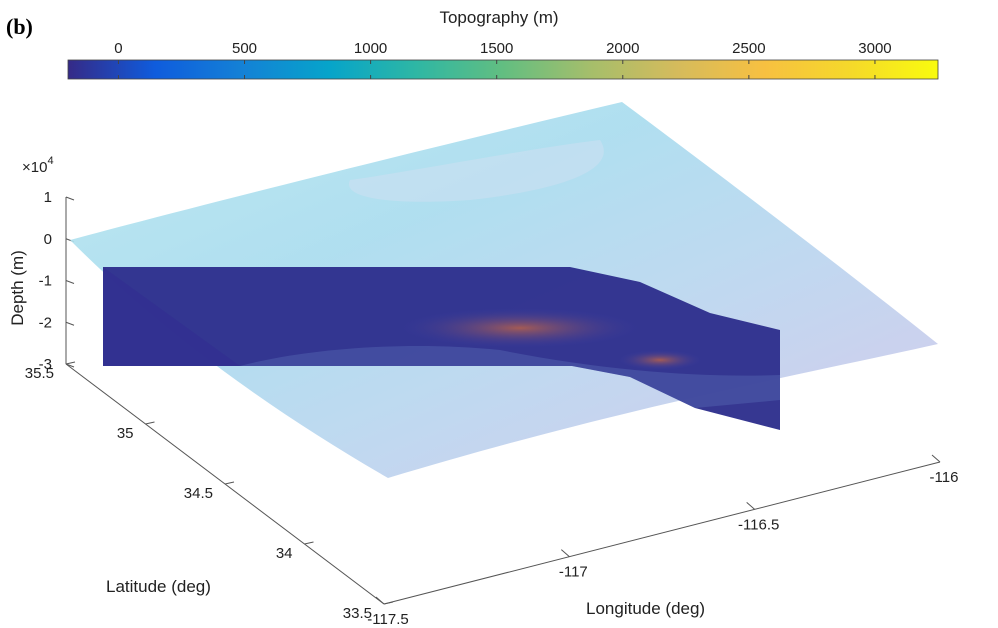  What do you see at coordinates (19, 26) in the screenshot?
I see `panel-label: (b)` at bounding box center [19, 26].